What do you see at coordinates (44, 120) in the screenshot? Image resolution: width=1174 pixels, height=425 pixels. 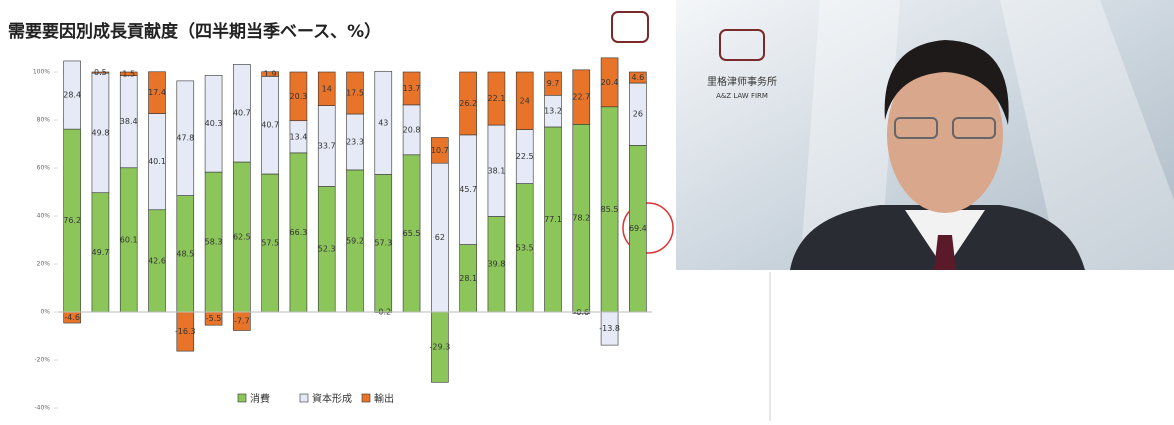 I see `y-tick-label: 80%` at bounding box center [44, 120].